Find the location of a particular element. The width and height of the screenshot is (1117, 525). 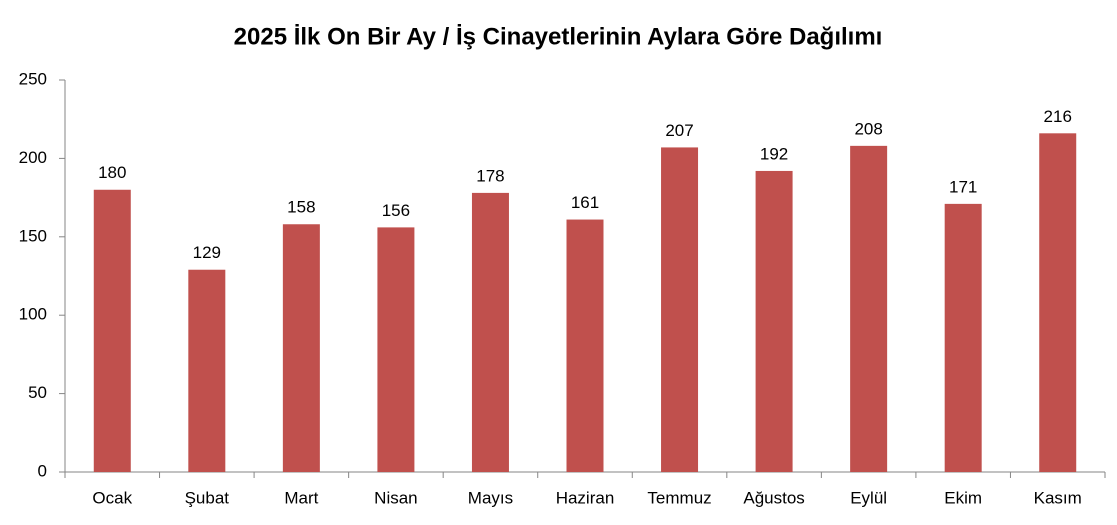

x-tick-label: Ekim is located at coordinates (963, 497).